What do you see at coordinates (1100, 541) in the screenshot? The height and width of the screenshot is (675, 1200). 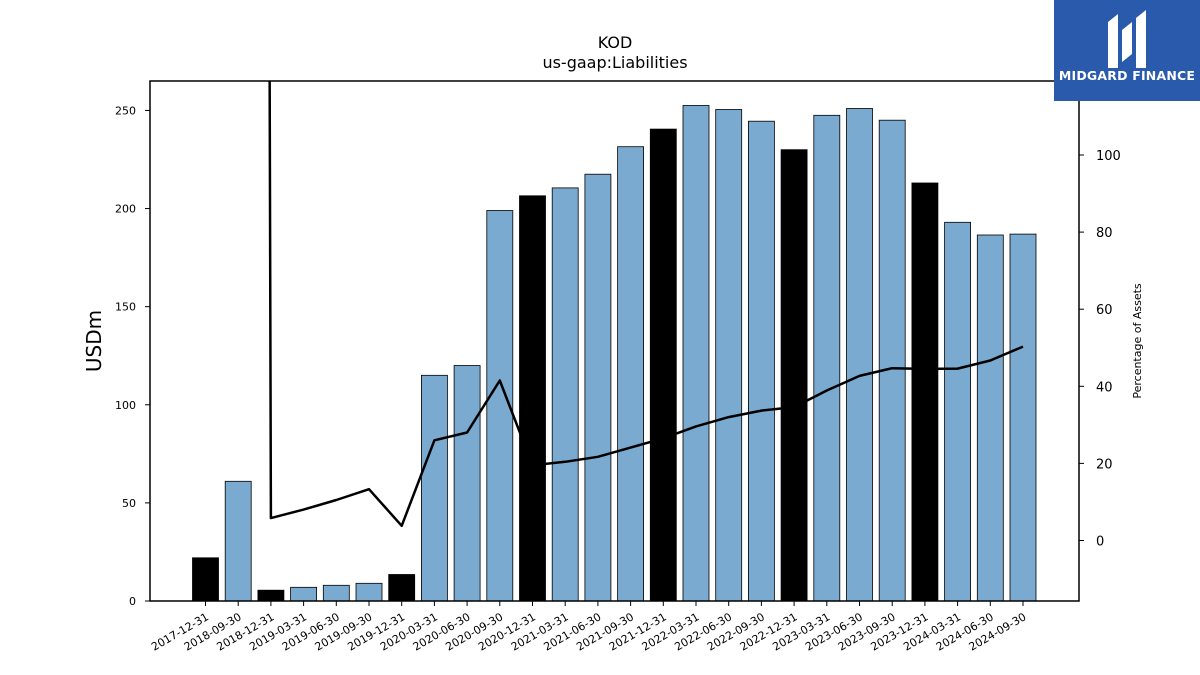 I see `y-right-tick-label: 0` at bounding box center [1100, 541].